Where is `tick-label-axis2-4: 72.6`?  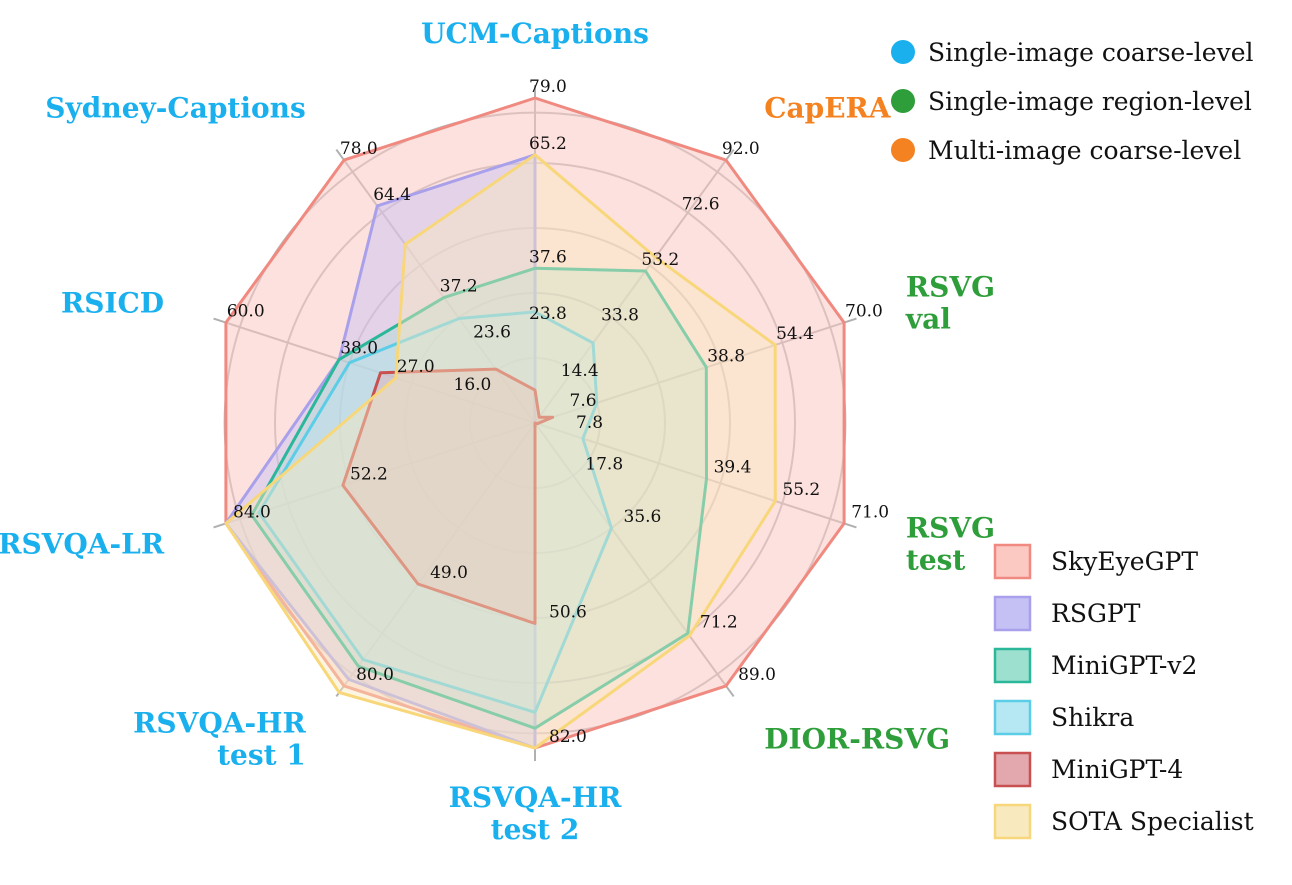 tick-label-axis2-4: 72.6 is located at coordinates (701, 205).